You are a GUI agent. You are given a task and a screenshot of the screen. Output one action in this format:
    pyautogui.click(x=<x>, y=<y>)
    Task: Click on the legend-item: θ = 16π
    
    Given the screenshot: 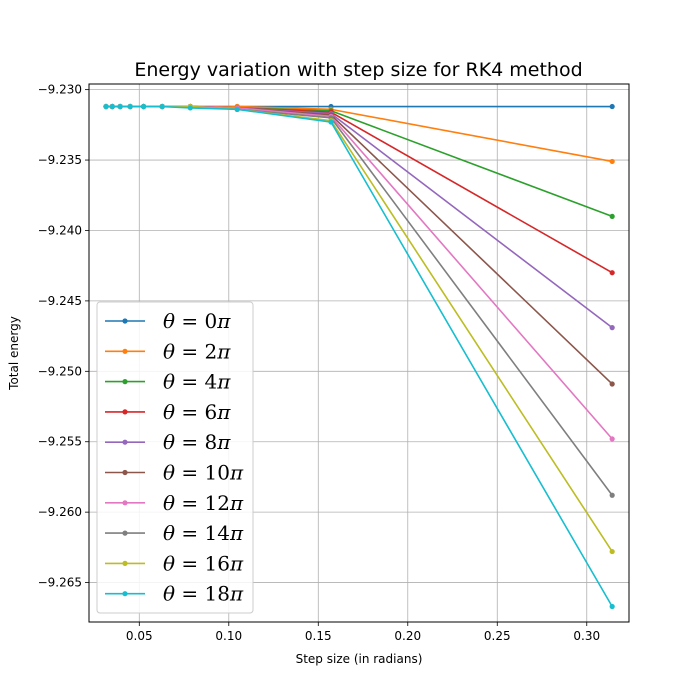 What is the action you would take?
    pyautogui.click(x=174, y=563)
    